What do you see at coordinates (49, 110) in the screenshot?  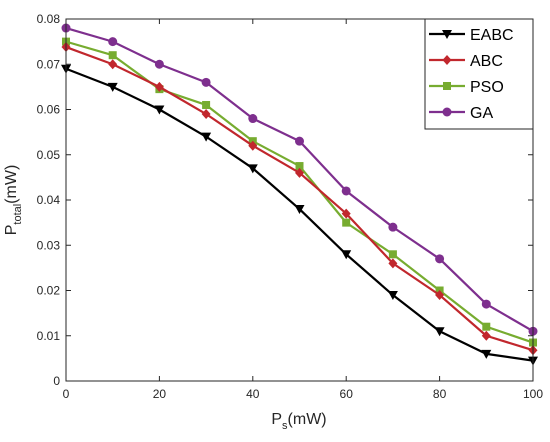 I see `y-tick-label: 0.06` at bounding box center [49, 110].